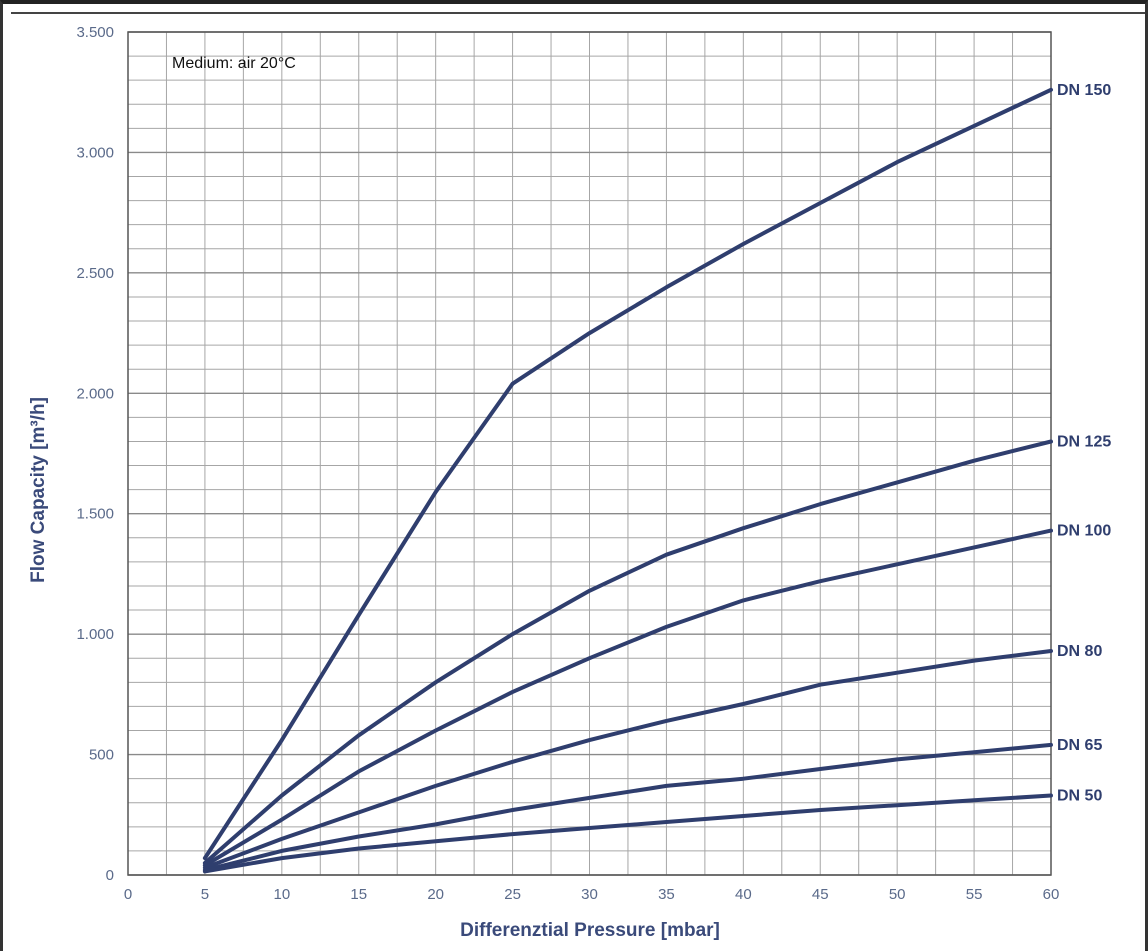 The height and width of the screenshot is (951, 1148). I want to click on x-tick-label: 25, so click(512, 894).